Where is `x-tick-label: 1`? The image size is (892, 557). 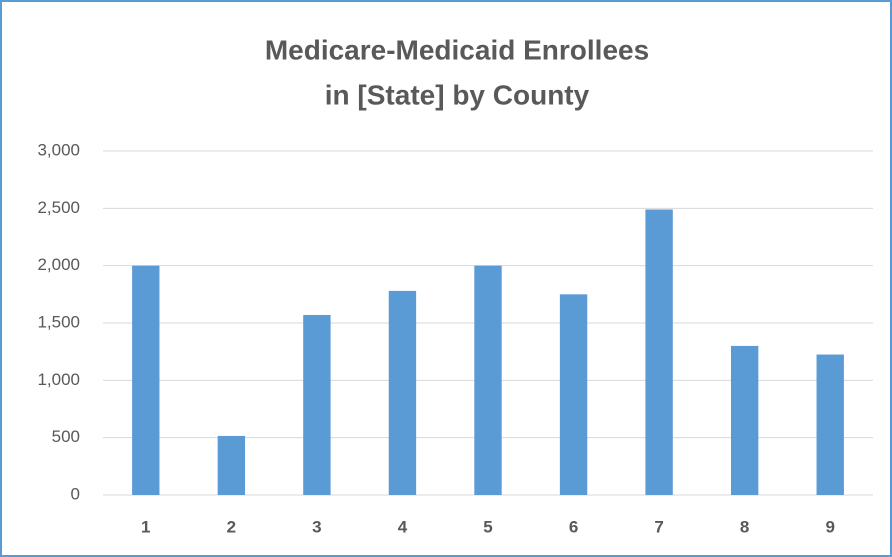 x-tick-label: 1 is located at coordinates (145, 526).